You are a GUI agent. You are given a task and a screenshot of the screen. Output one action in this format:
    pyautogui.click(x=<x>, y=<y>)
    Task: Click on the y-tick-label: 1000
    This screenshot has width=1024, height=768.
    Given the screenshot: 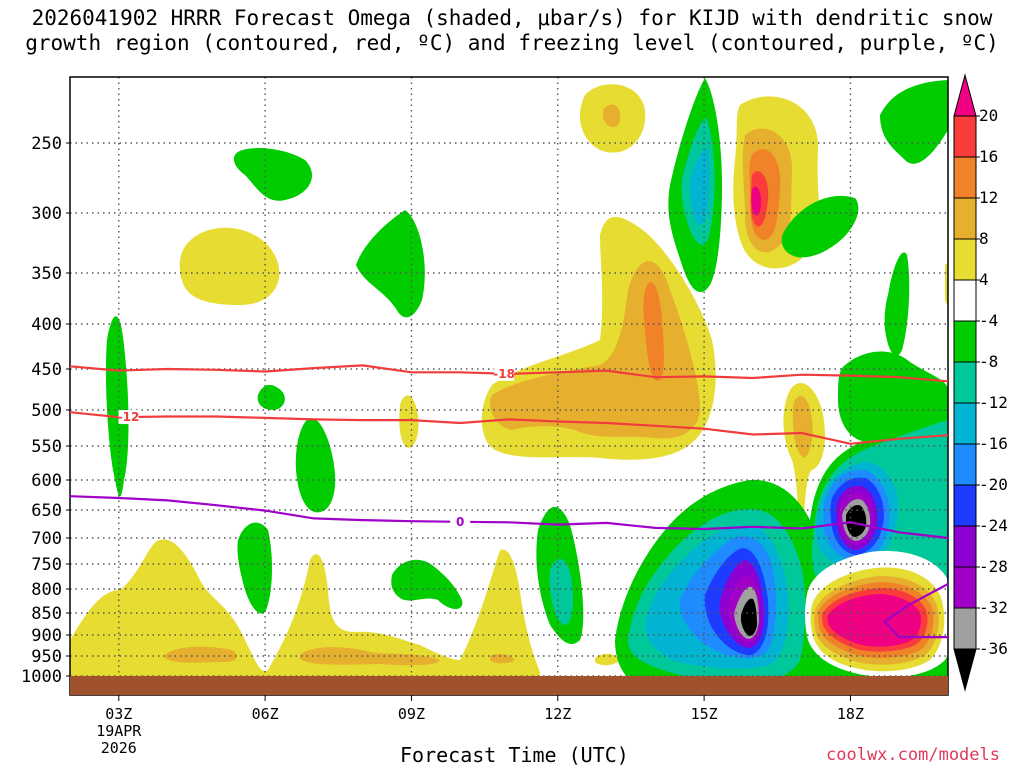 What is the action you would take?
    pyautogui.click(x=41, y=677)
    